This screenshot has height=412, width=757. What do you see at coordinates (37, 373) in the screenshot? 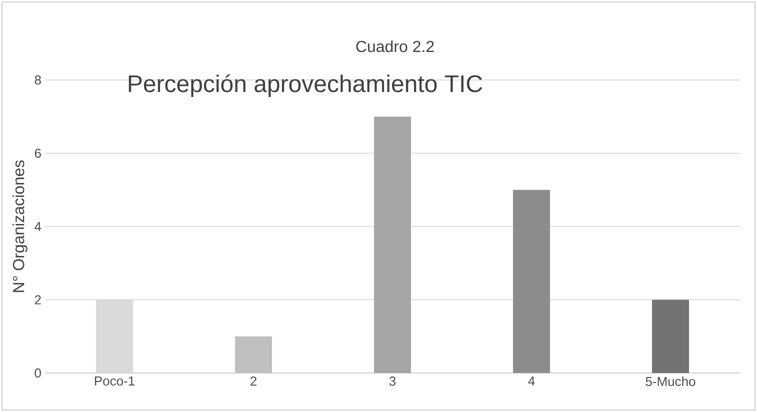
I see `y-tick-label: 0` at bounding box center [37, 373].